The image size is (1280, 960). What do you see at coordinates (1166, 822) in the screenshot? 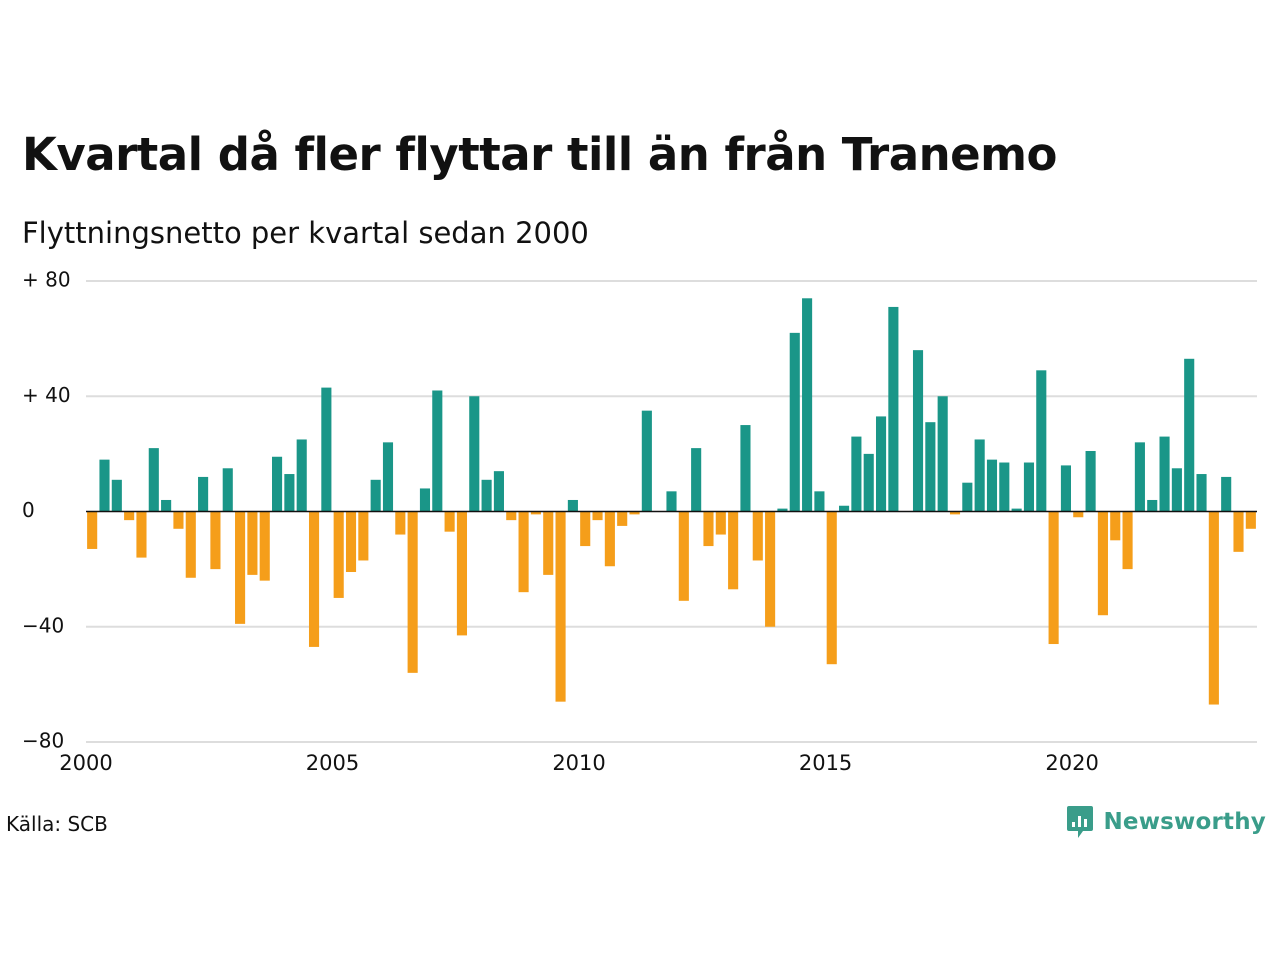
I see `newsworthy-brand: Newsworthy` at bounding box center [1166, 822].